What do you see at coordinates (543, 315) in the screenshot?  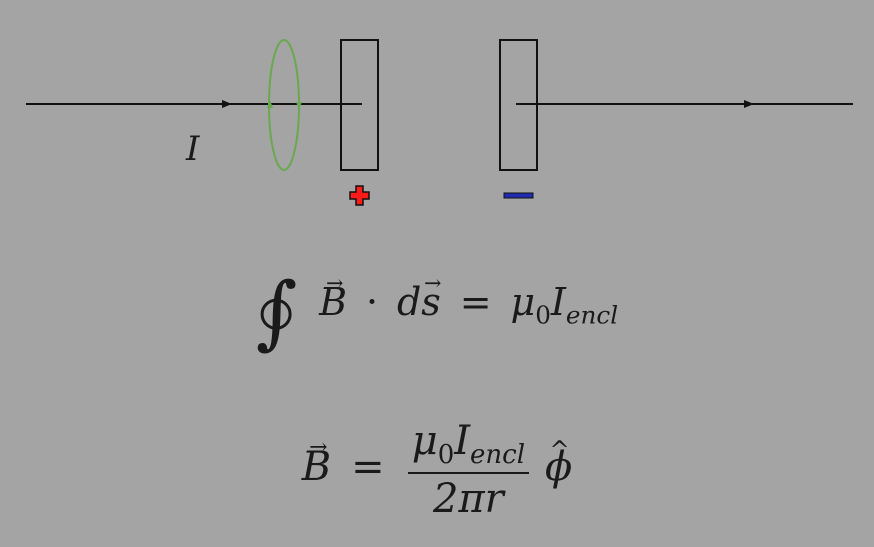 I see `mu-subscript: 0` at bounding box center [543, 315].